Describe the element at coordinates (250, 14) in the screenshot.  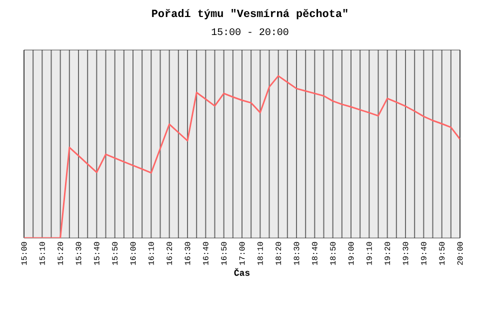
I see `chart-title: Pořadí týmu "Vesmírná pěchota"` at that location.